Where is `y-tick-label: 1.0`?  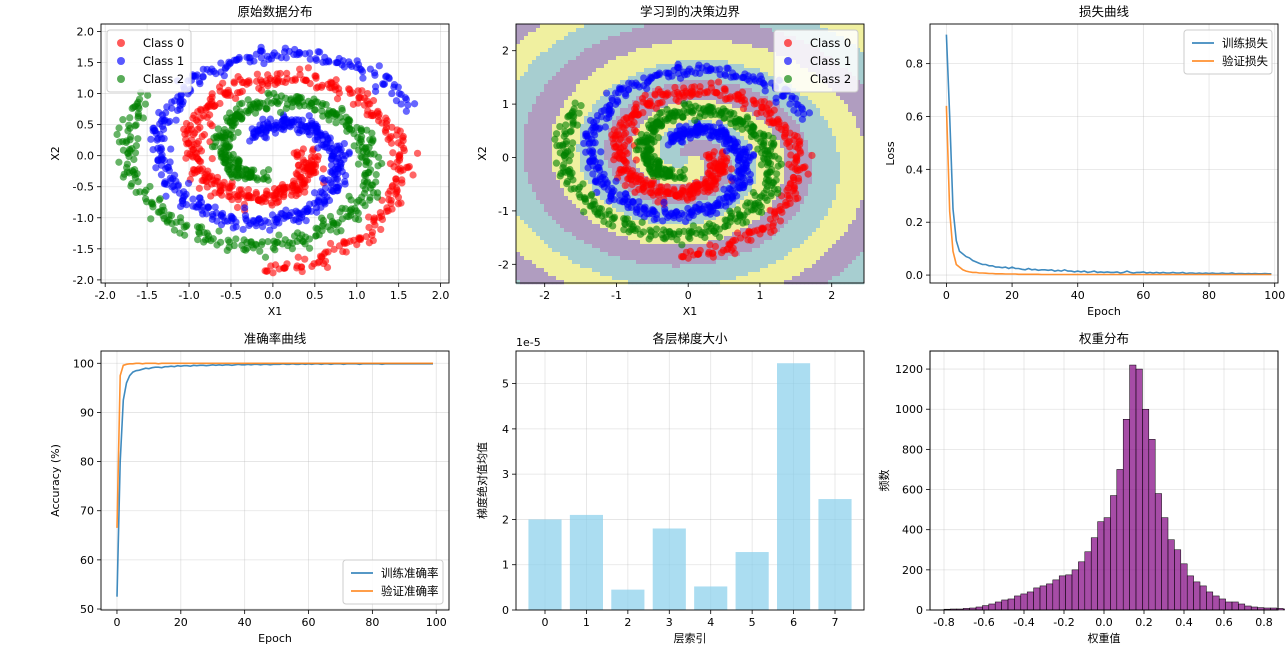
y-tick-label: 1.0 is located at coordinates (86, 94).